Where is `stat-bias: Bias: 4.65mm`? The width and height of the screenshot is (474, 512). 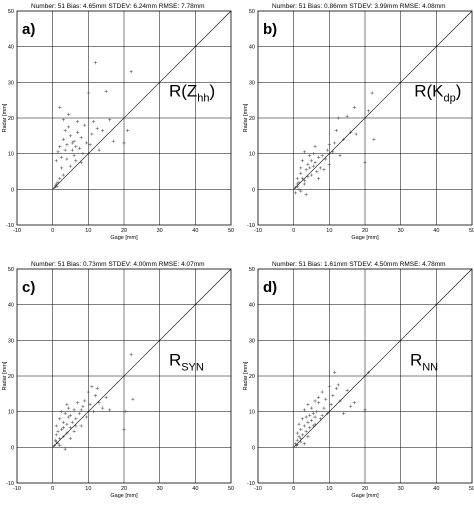
stat-bias: Bias: 4.65mm is located at coordinates (87, 6).